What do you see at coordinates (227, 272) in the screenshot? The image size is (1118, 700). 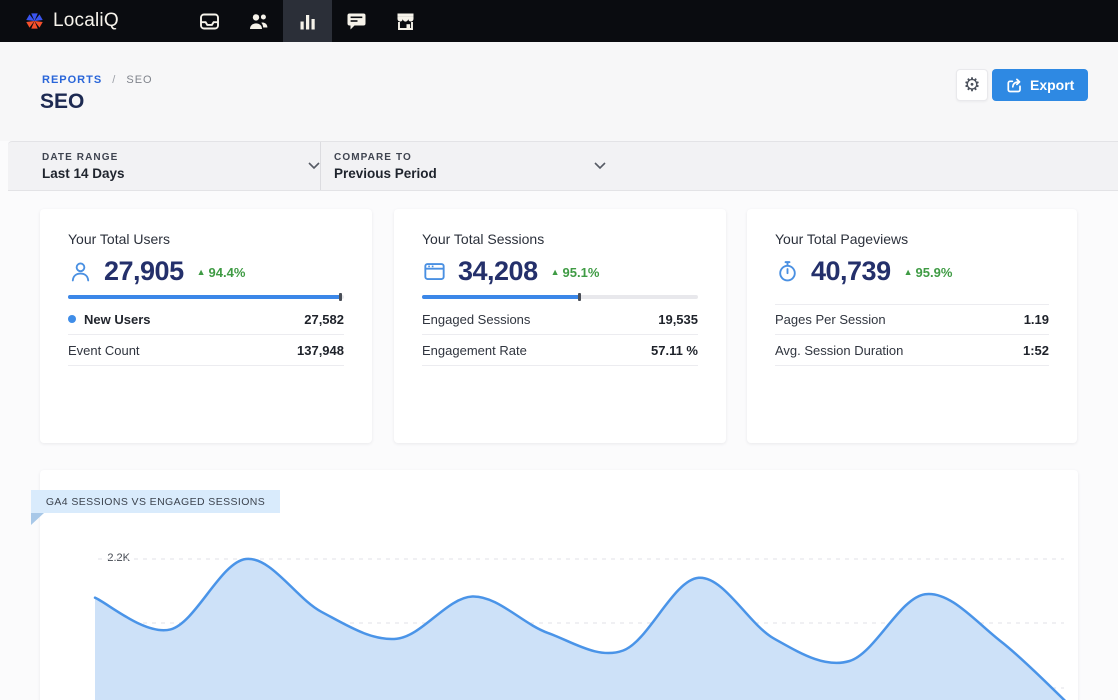 I see `delta-percent: 94.4%` at bounding box center [227, 272].